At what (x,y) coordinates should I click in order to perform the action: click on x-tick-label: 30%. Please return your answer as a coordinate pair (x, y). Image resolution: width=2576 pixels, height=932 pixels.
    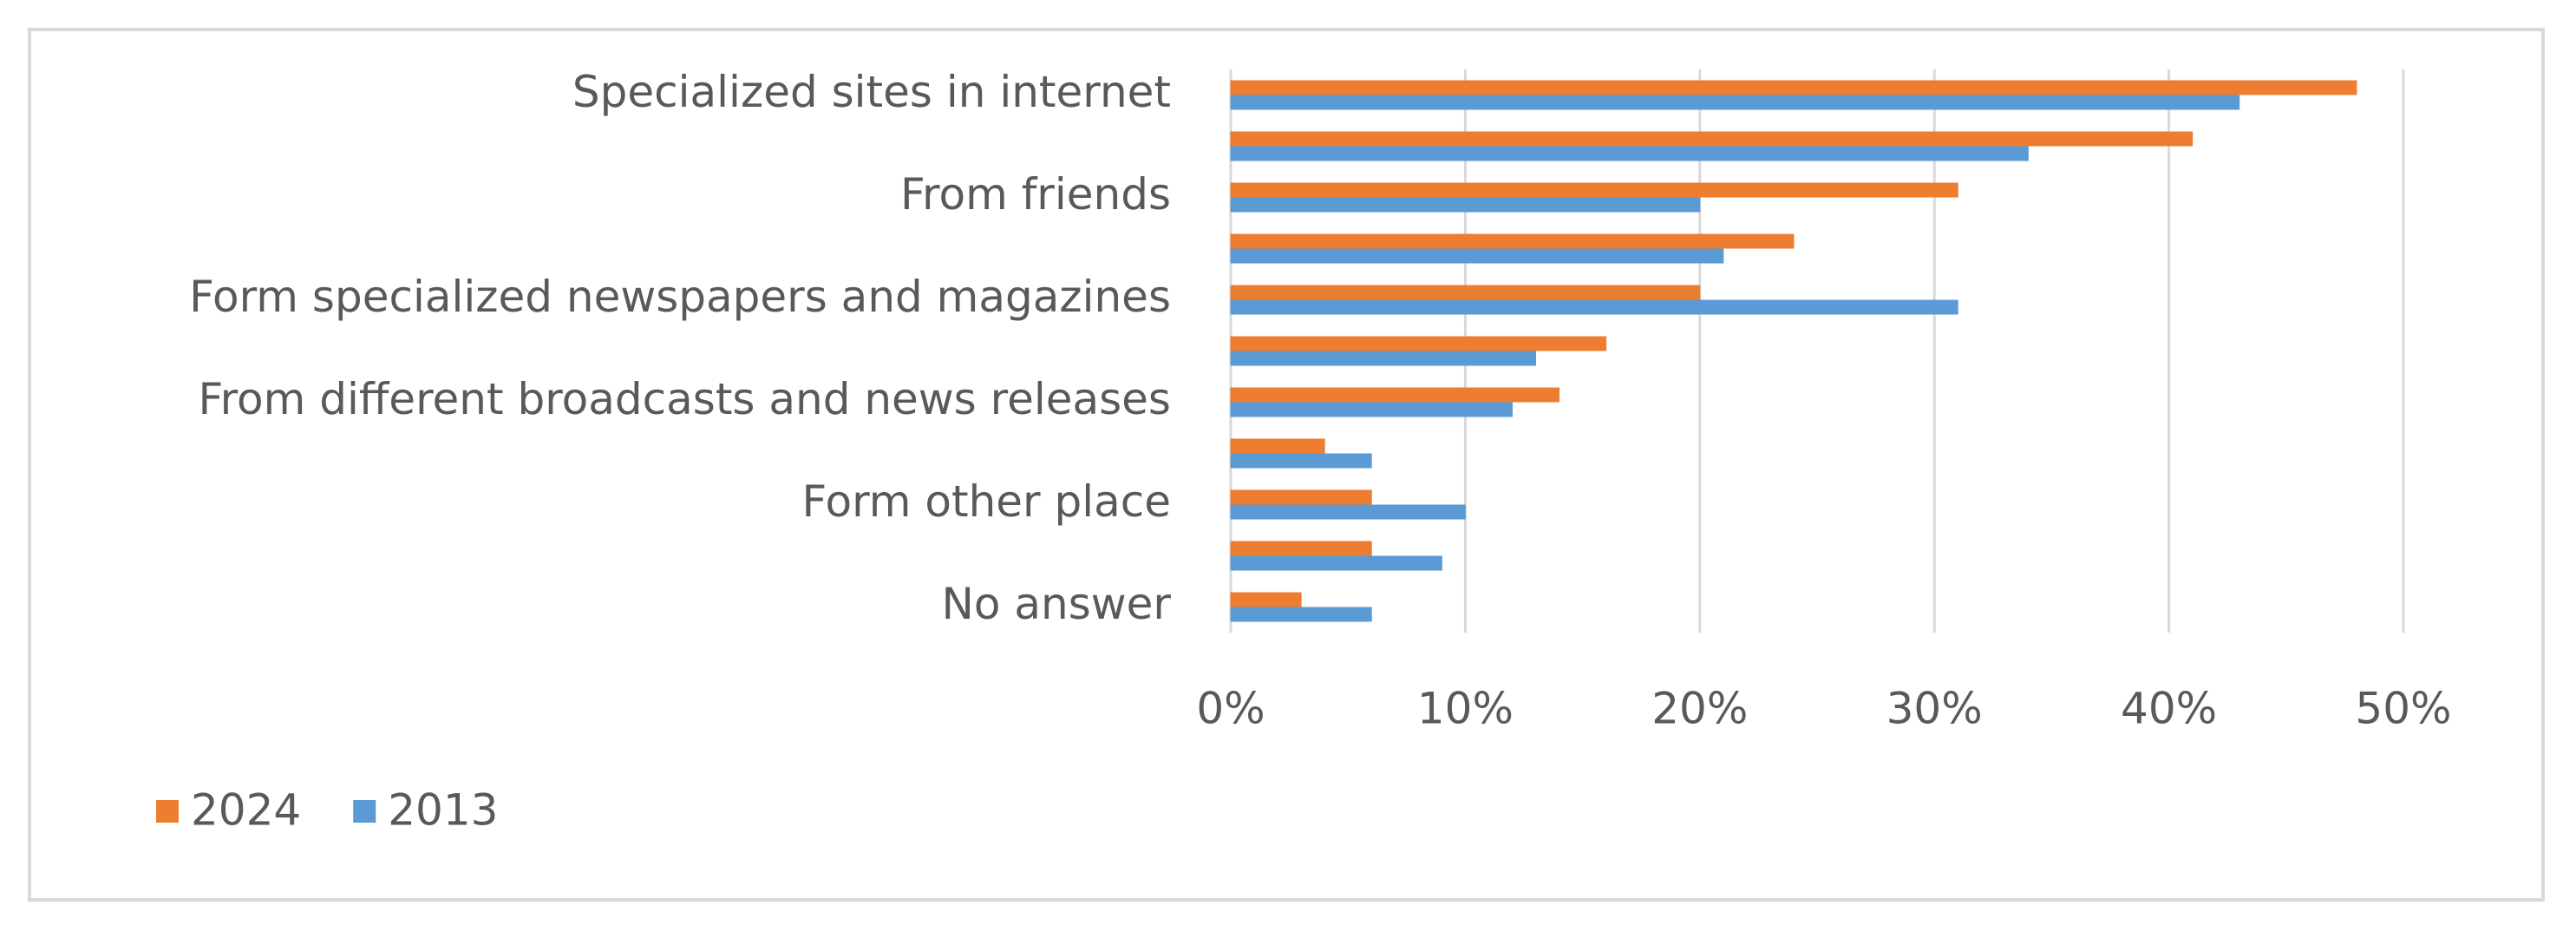
    Looking at the image, I should click on (1934, 709).